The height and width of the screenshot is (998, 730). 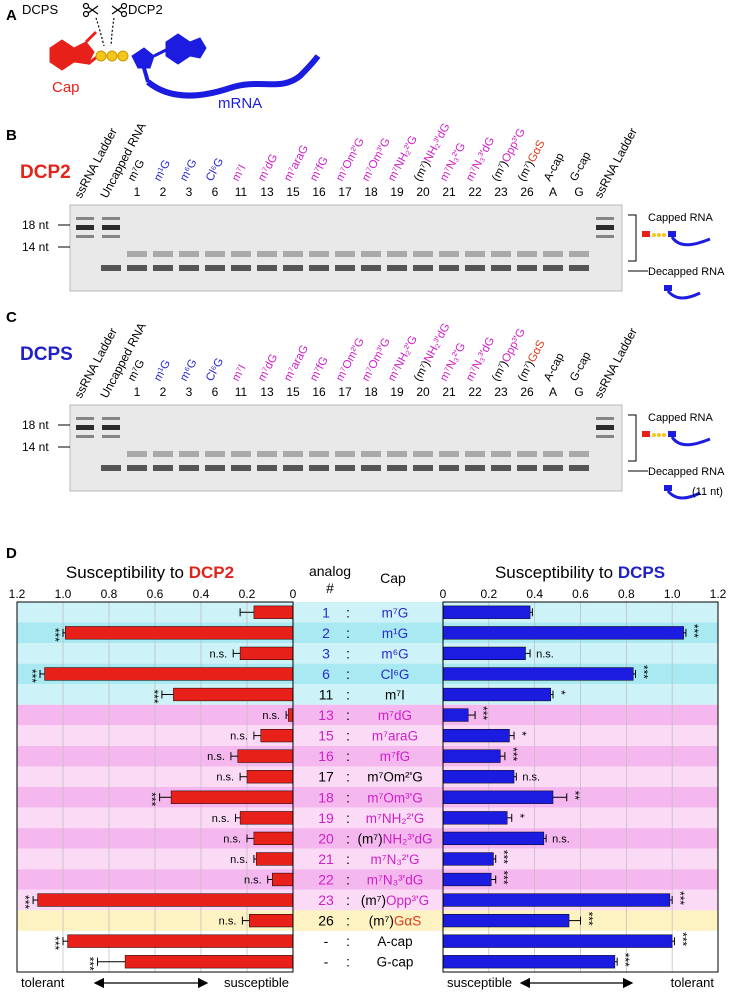 What do you see at coordinates (395, 962) in the screenshot?
I see `label-main: G-cap` at bounding box center [395, 962].